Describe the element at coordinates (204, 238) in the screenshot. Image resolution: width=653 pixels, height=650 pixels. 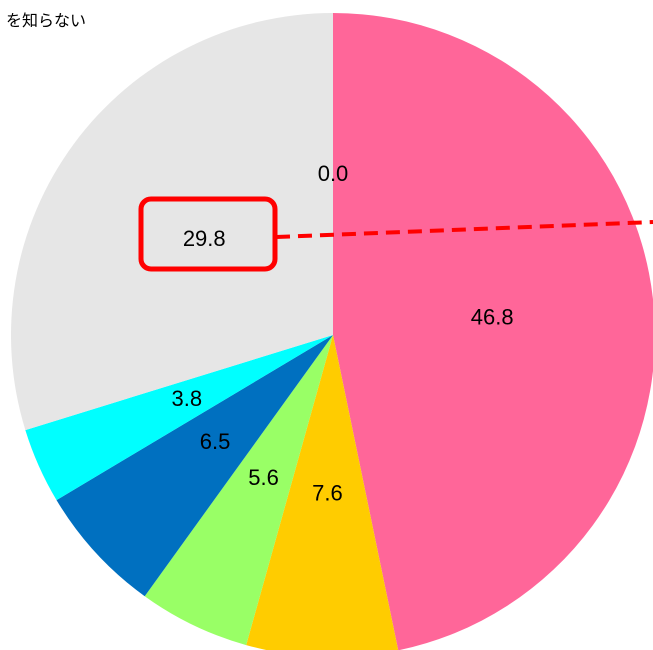
I see `data-label: 29.8` at that location.